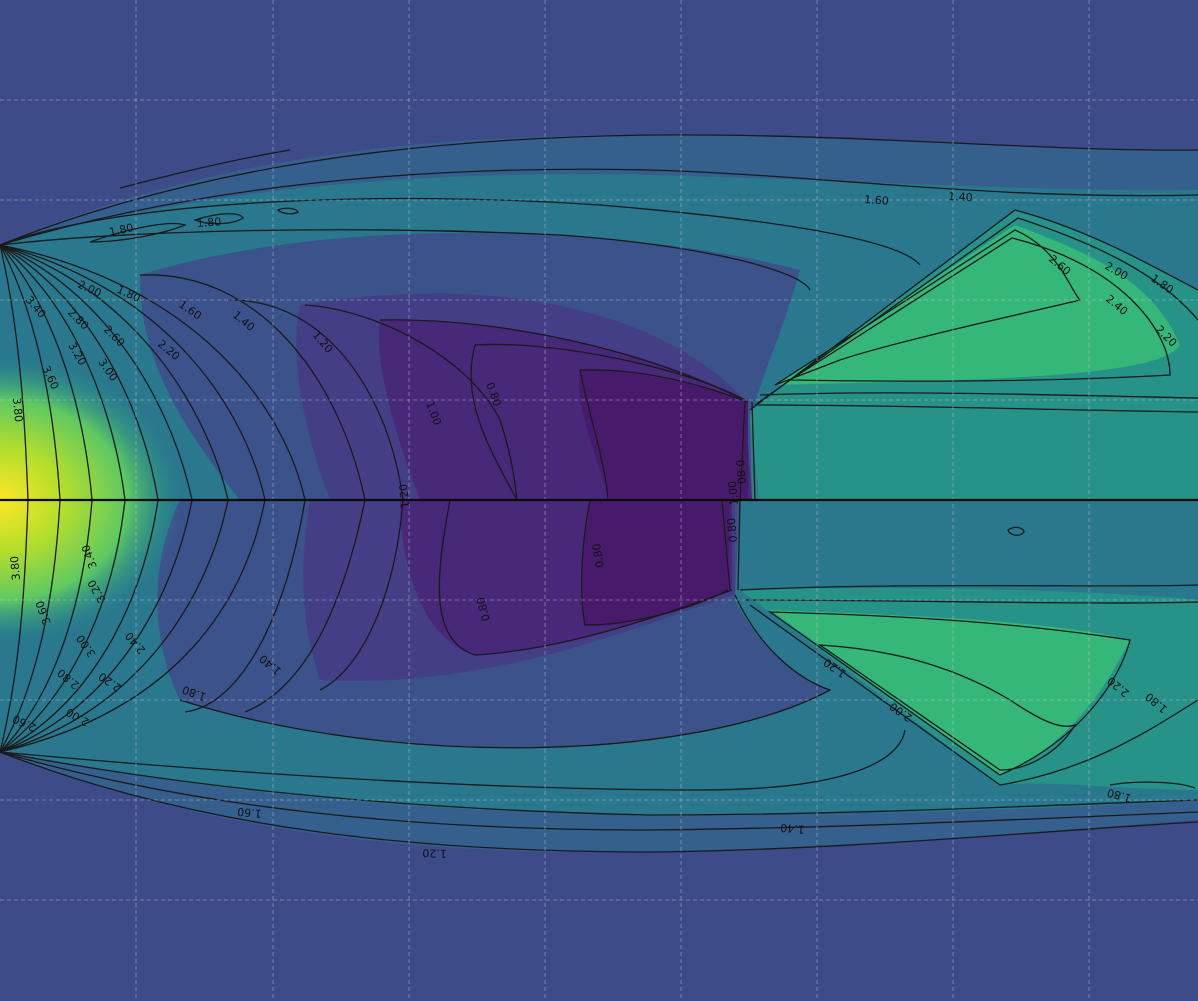 The width and height of the screenshot is (1198, 1001). What do you see at coordinates (663, 435) in the screenshot?
I see `top-low-deep` at bounding box center [663, 435].